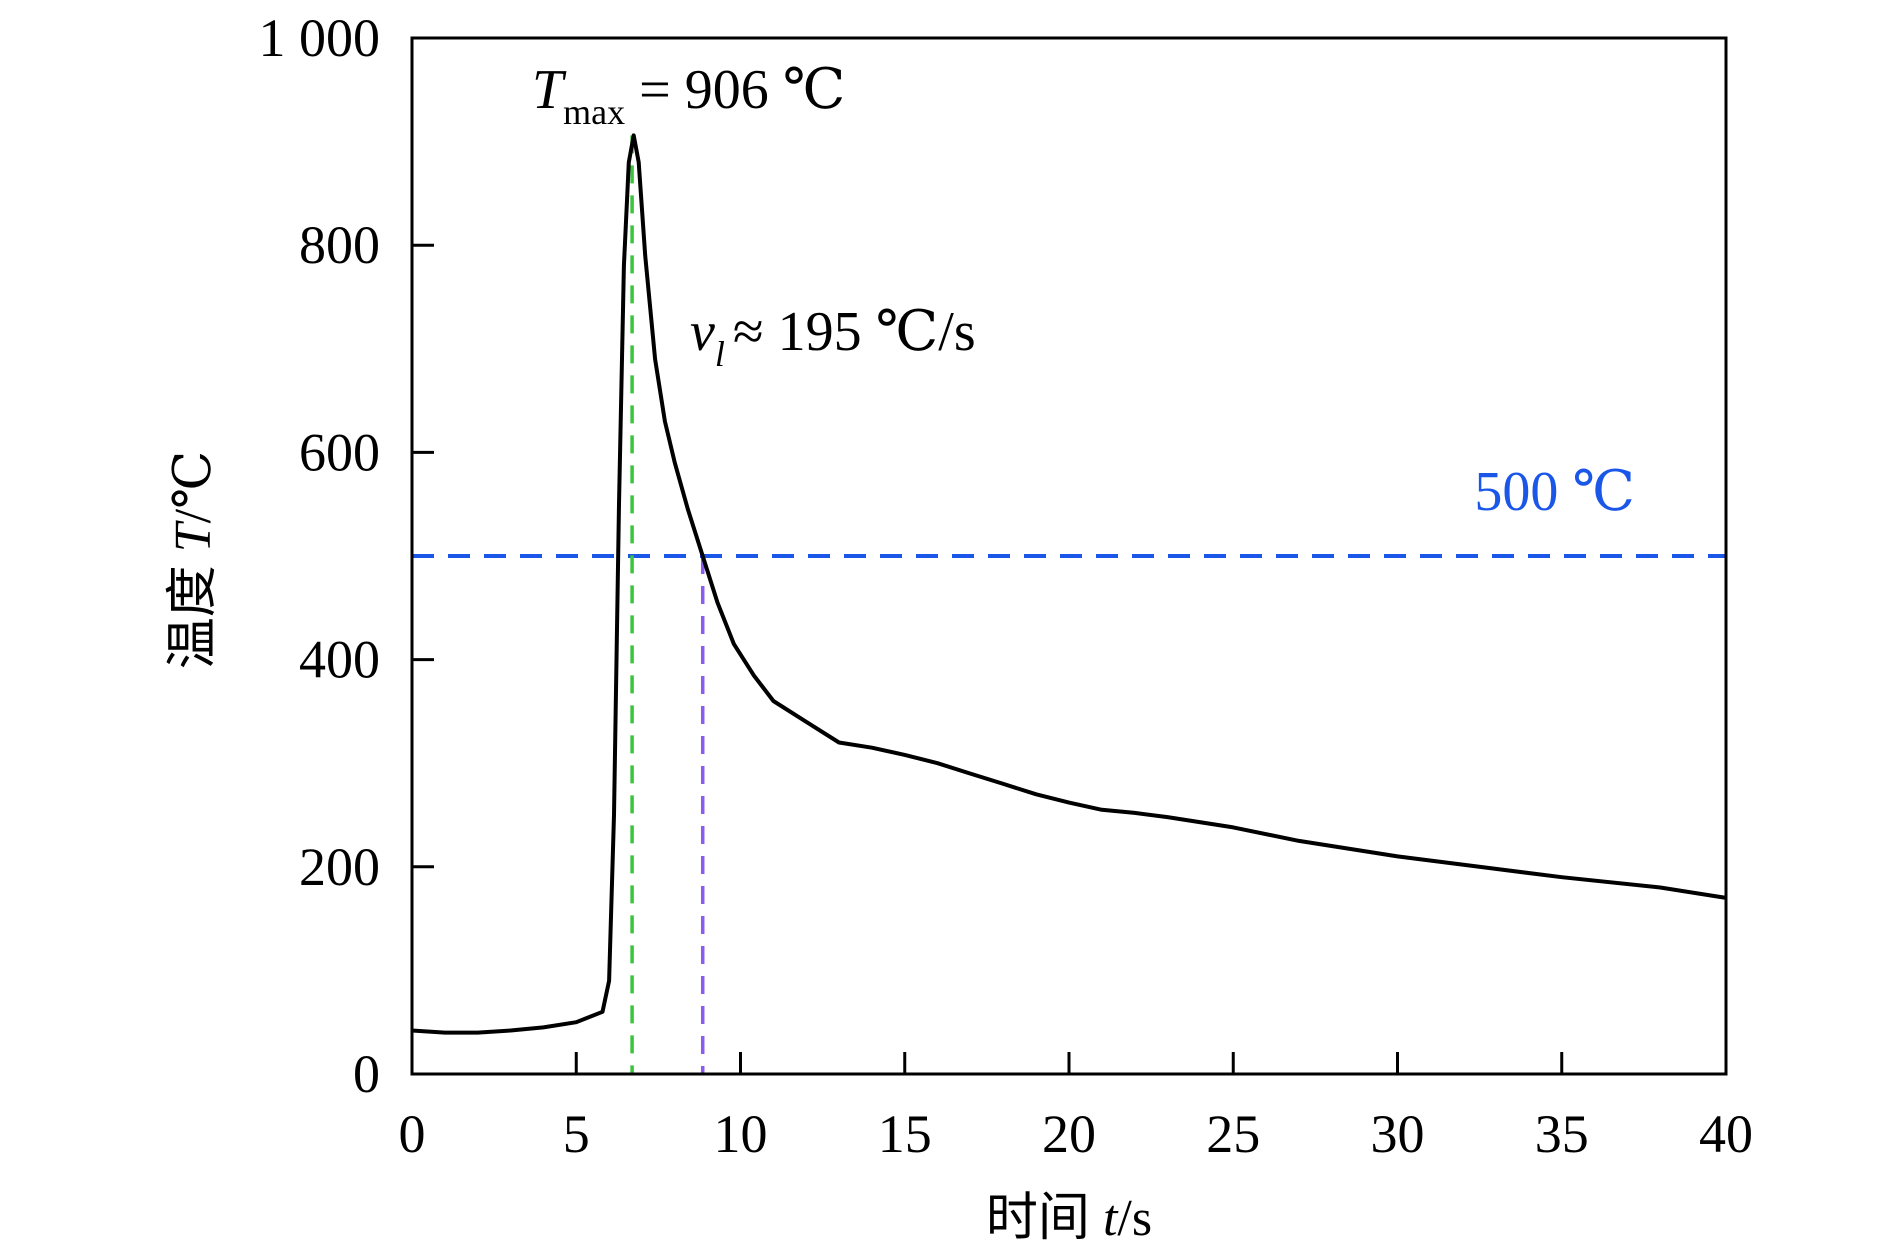 Image resolution: width=1890 pixels, height=1247 pixels. Describe the element at coordinates (339, 452) in the screenshot. I see `y-tick-label: 600` at that location.